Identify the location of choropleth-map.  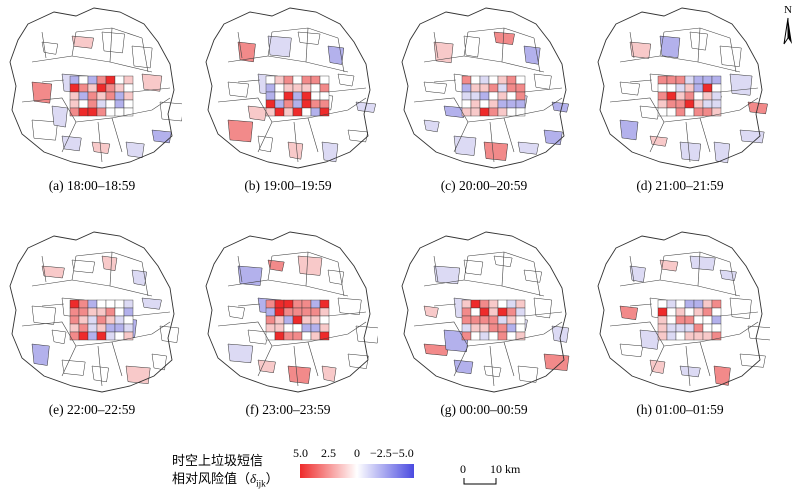
(485, 312).